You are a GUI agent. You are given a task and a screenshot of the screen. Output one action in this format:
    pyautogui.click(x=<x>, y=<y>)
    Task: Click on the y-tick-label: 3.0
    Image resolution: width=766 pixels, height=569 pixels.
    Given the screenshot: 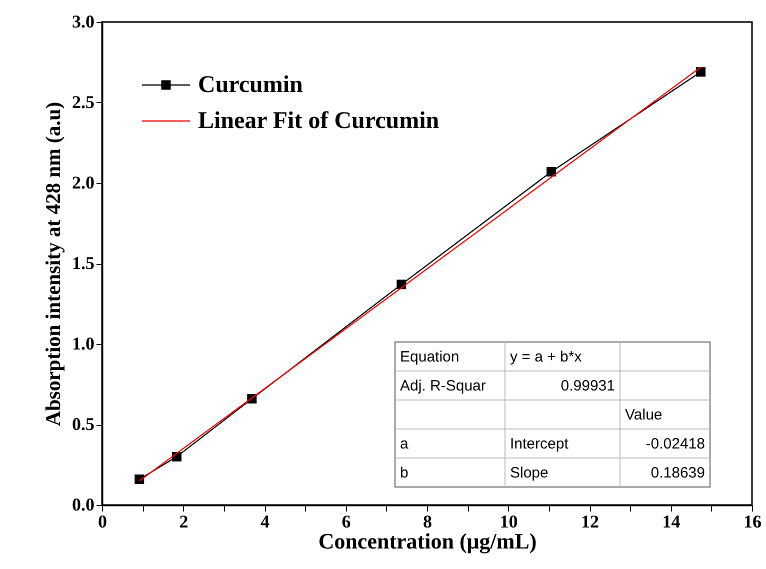 What is the action you would take?
    pyautogui.click(x=83, y=22)
    